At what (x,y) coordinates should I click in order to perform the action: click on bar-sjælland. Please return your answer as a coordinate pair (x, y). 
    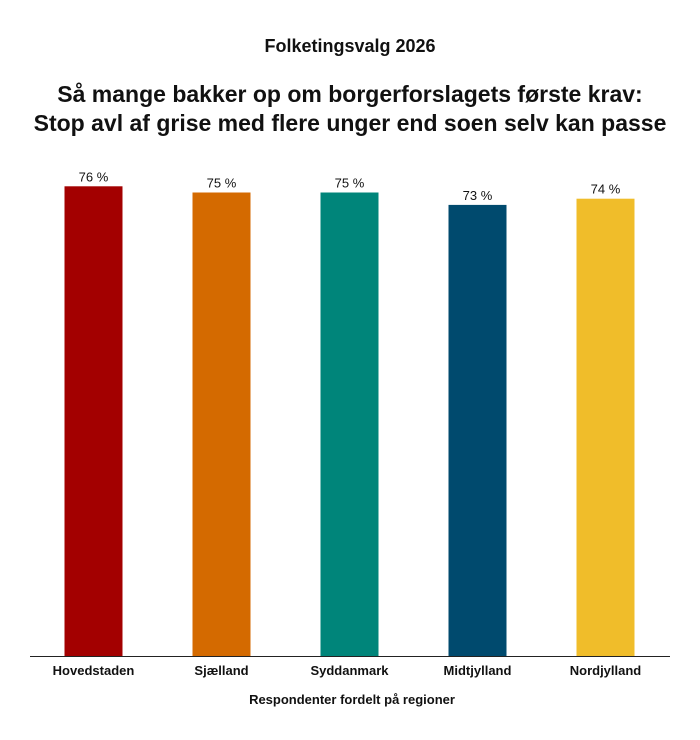
    Looking at the image, I should click on (221, 424).